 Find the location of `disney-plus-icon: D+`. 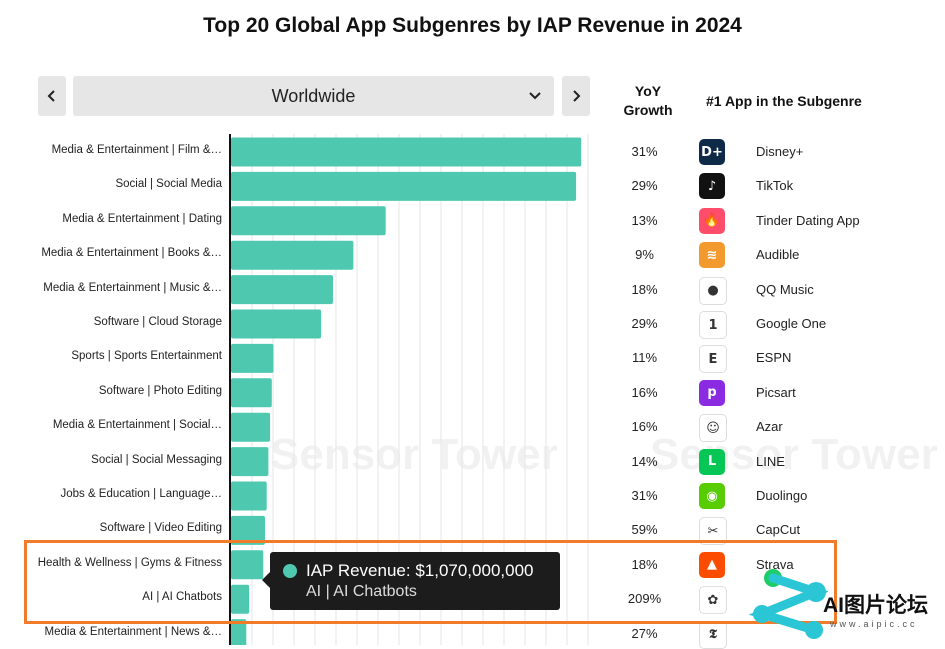

disney-plus-icon: D+ is located at coordinates (712, 152).